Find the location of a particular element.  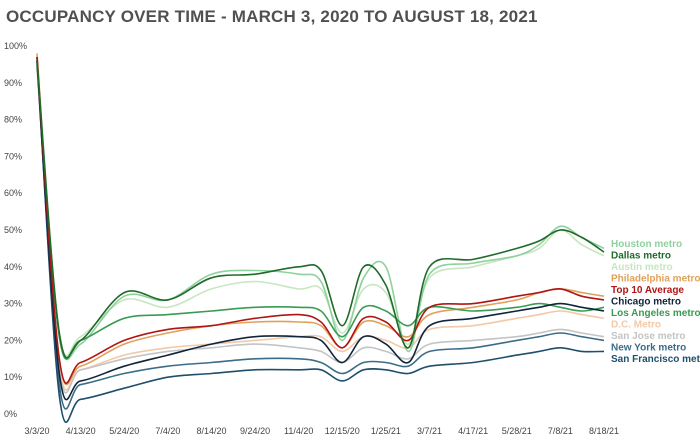

x-tick-label: 8/14/20 is located at coordinates (211, 431).